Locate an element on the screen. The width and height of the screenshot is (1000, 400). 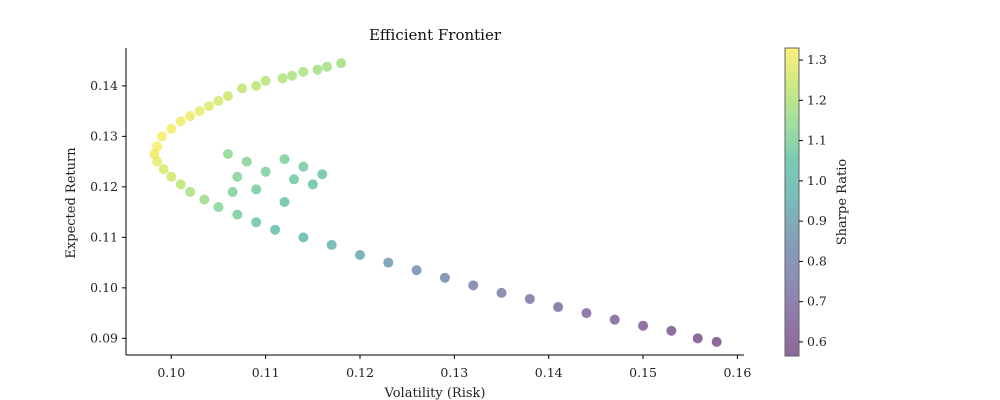
svg-text: 1.1 is located at coordinates (817, 140).